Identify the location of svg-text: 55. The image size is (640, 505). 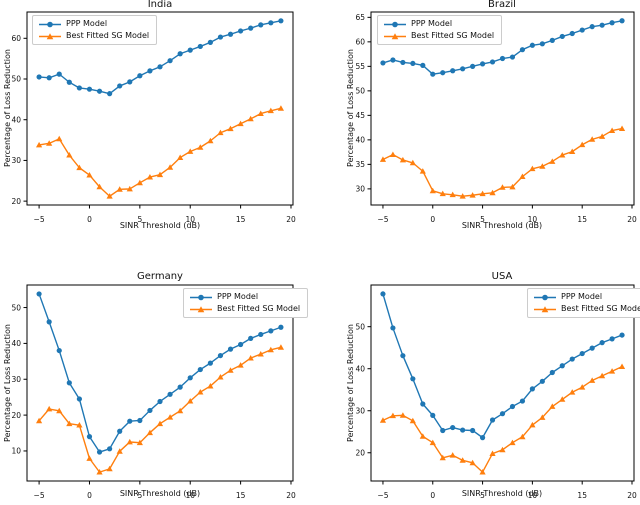
(360, 66).